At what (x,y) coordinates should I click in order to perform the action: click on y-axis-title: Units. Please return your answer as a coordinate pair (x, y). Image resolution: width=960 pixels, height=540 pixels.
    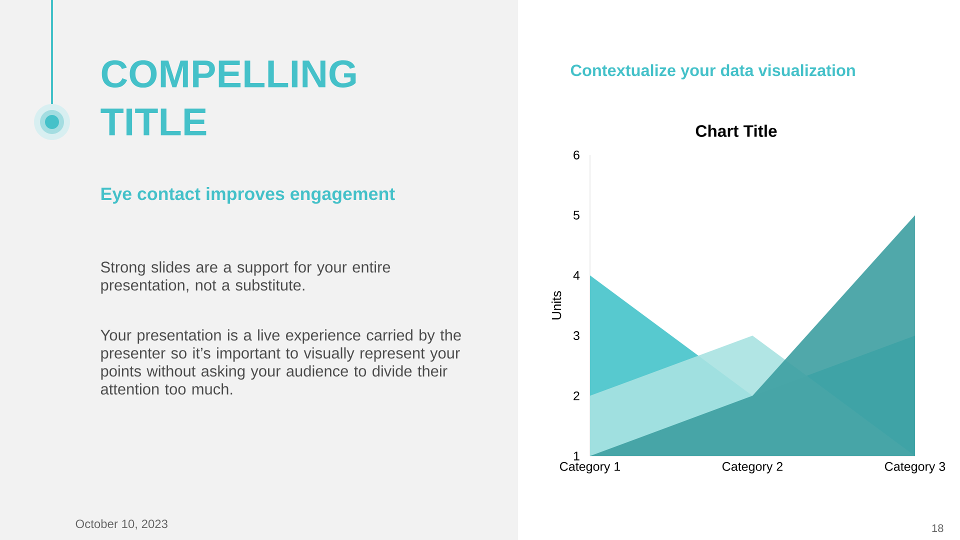
    Looking at the image, I should click on (557, 305).